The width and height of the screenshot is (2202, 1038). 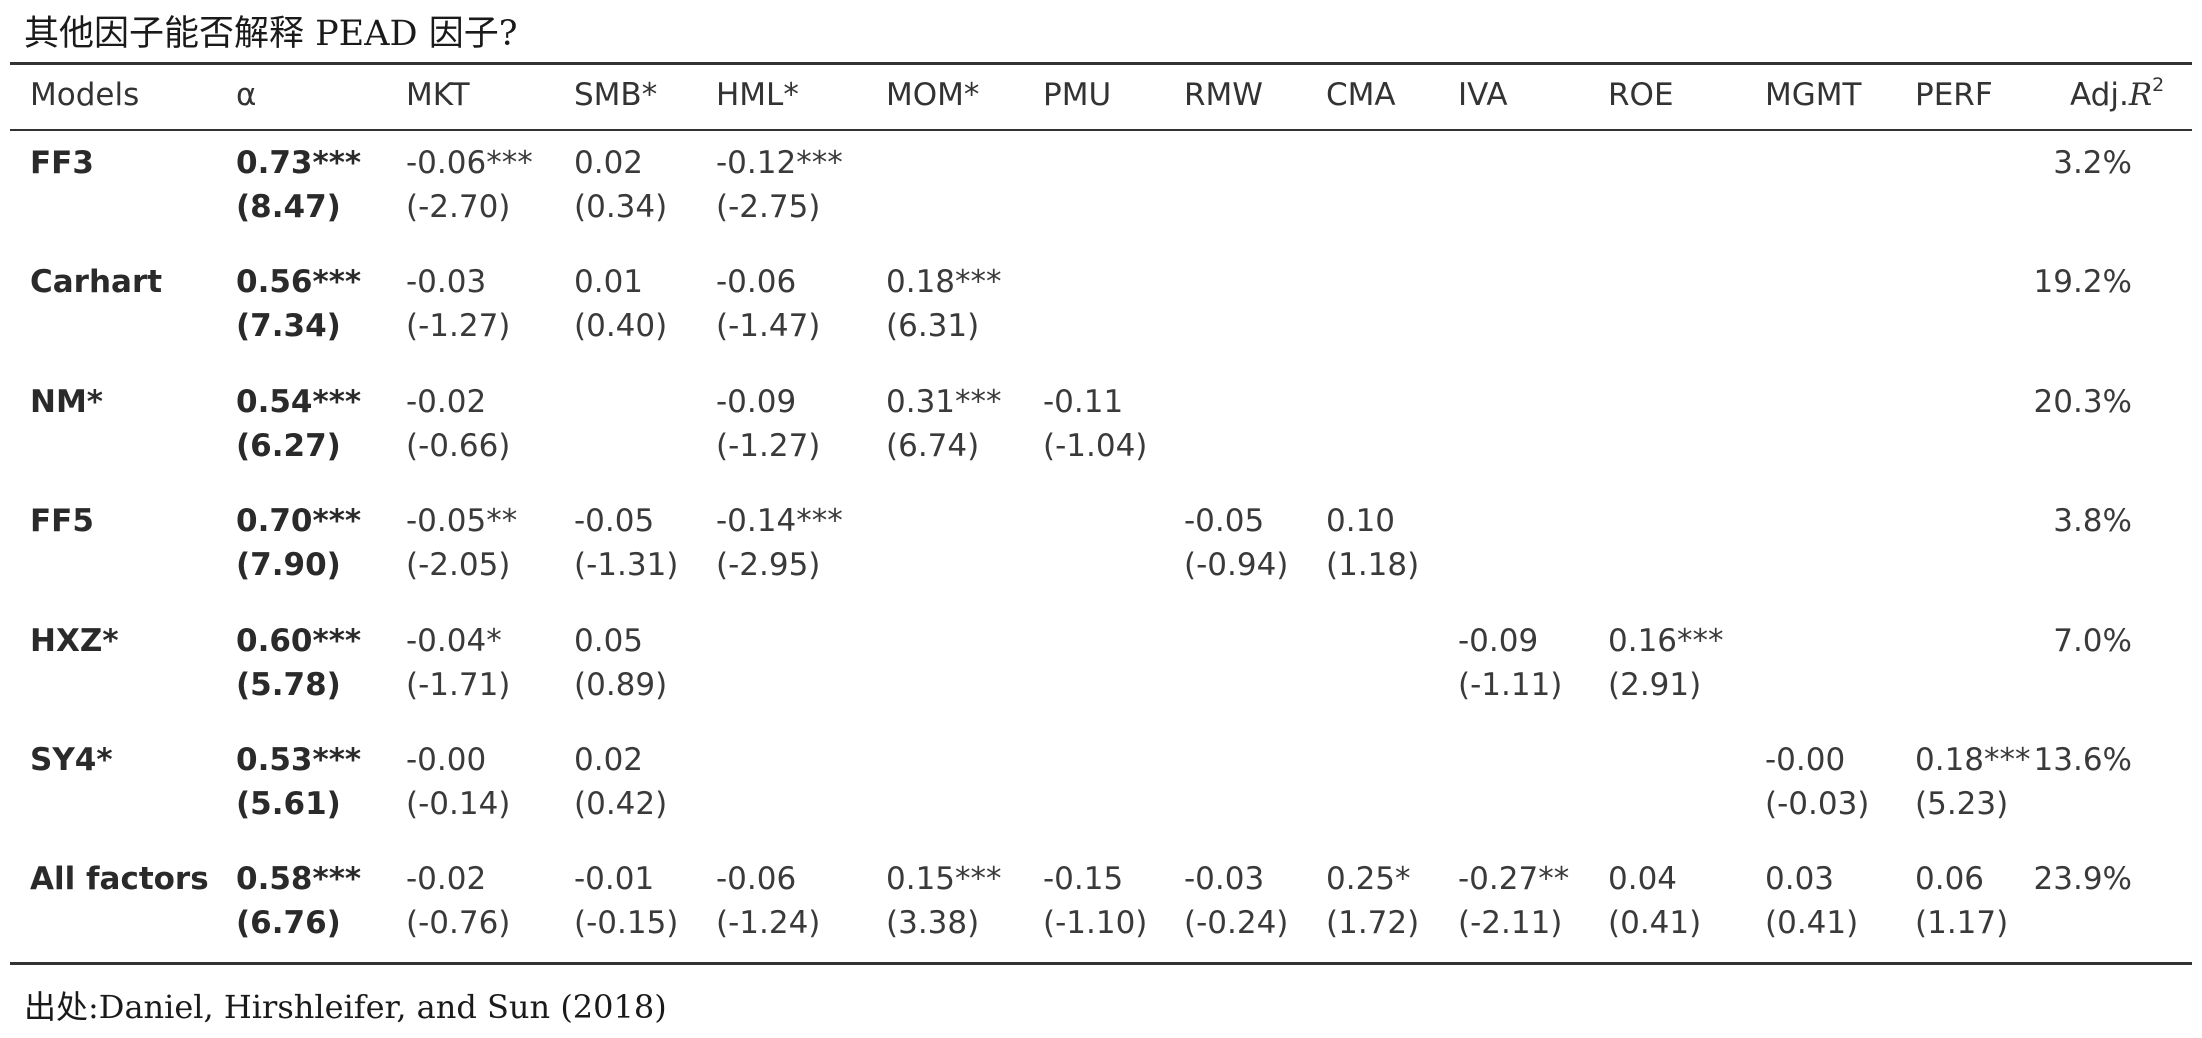 I want to click on header-adj-r2-prefix: Adj., so click(x=2099, y=95).